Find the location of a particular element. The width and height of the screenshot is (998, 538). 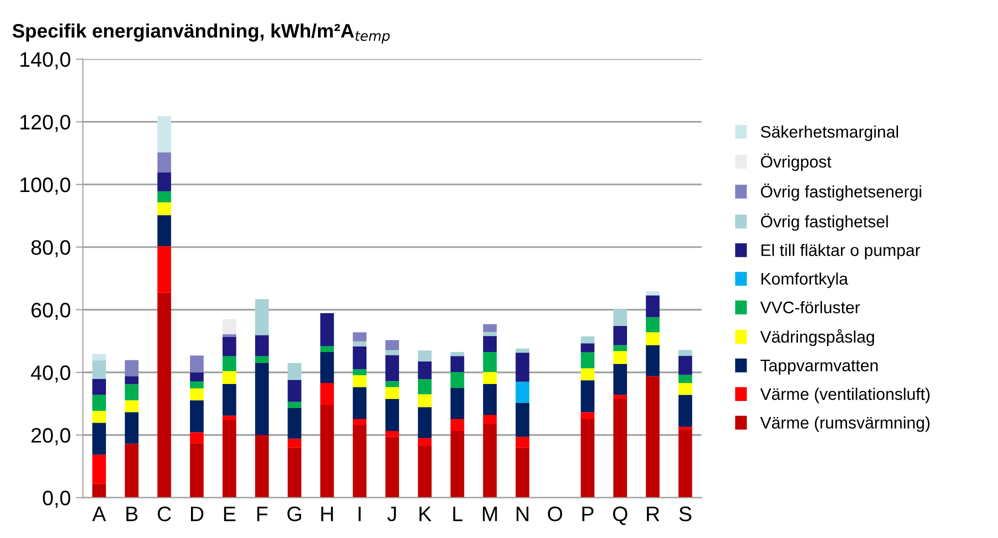

y-tick-label: 0,0 is located at coordinates (56, 499).